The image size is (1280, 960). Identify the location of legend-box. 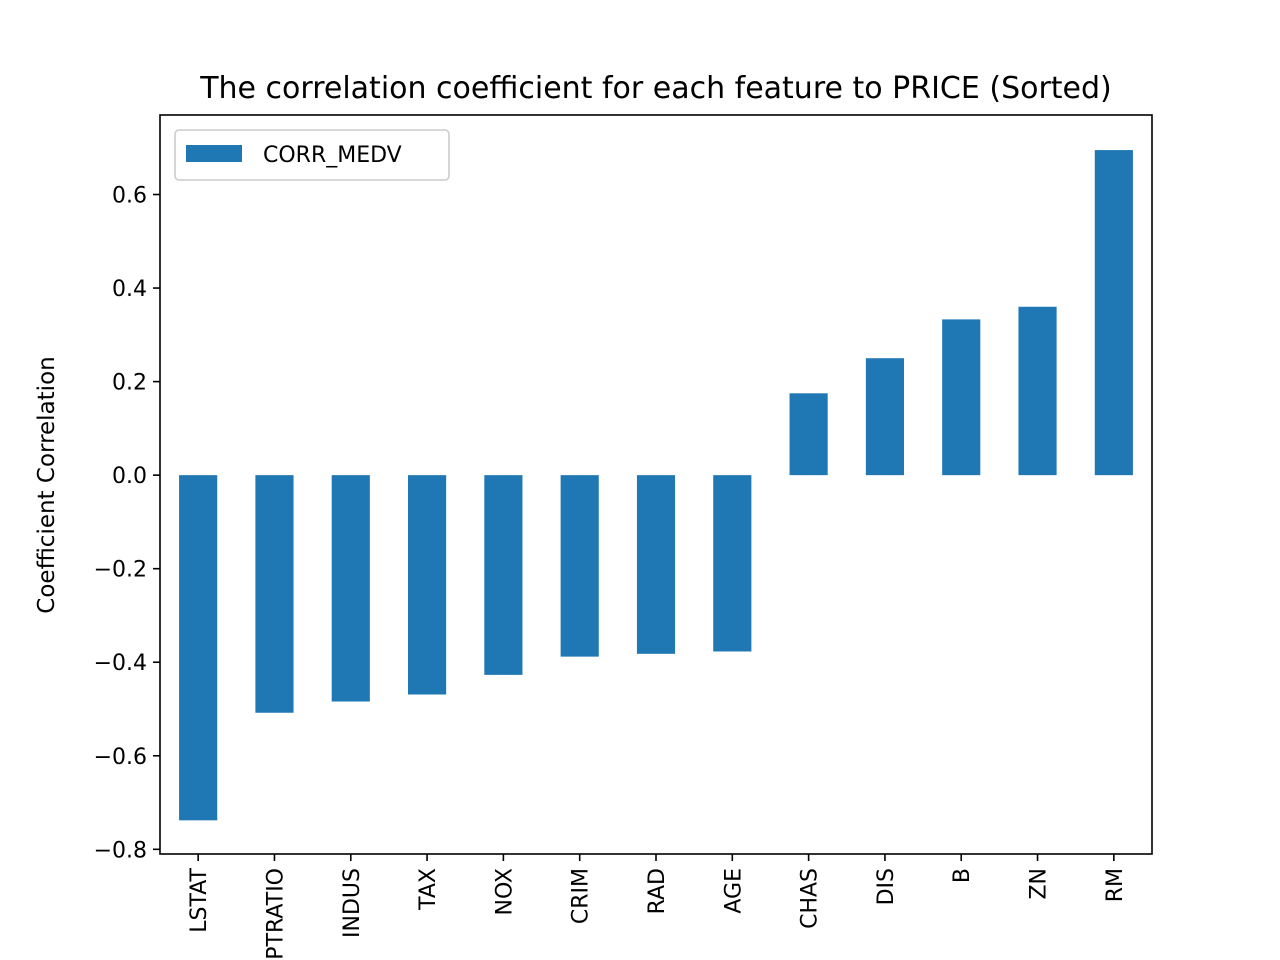
(312, 155).